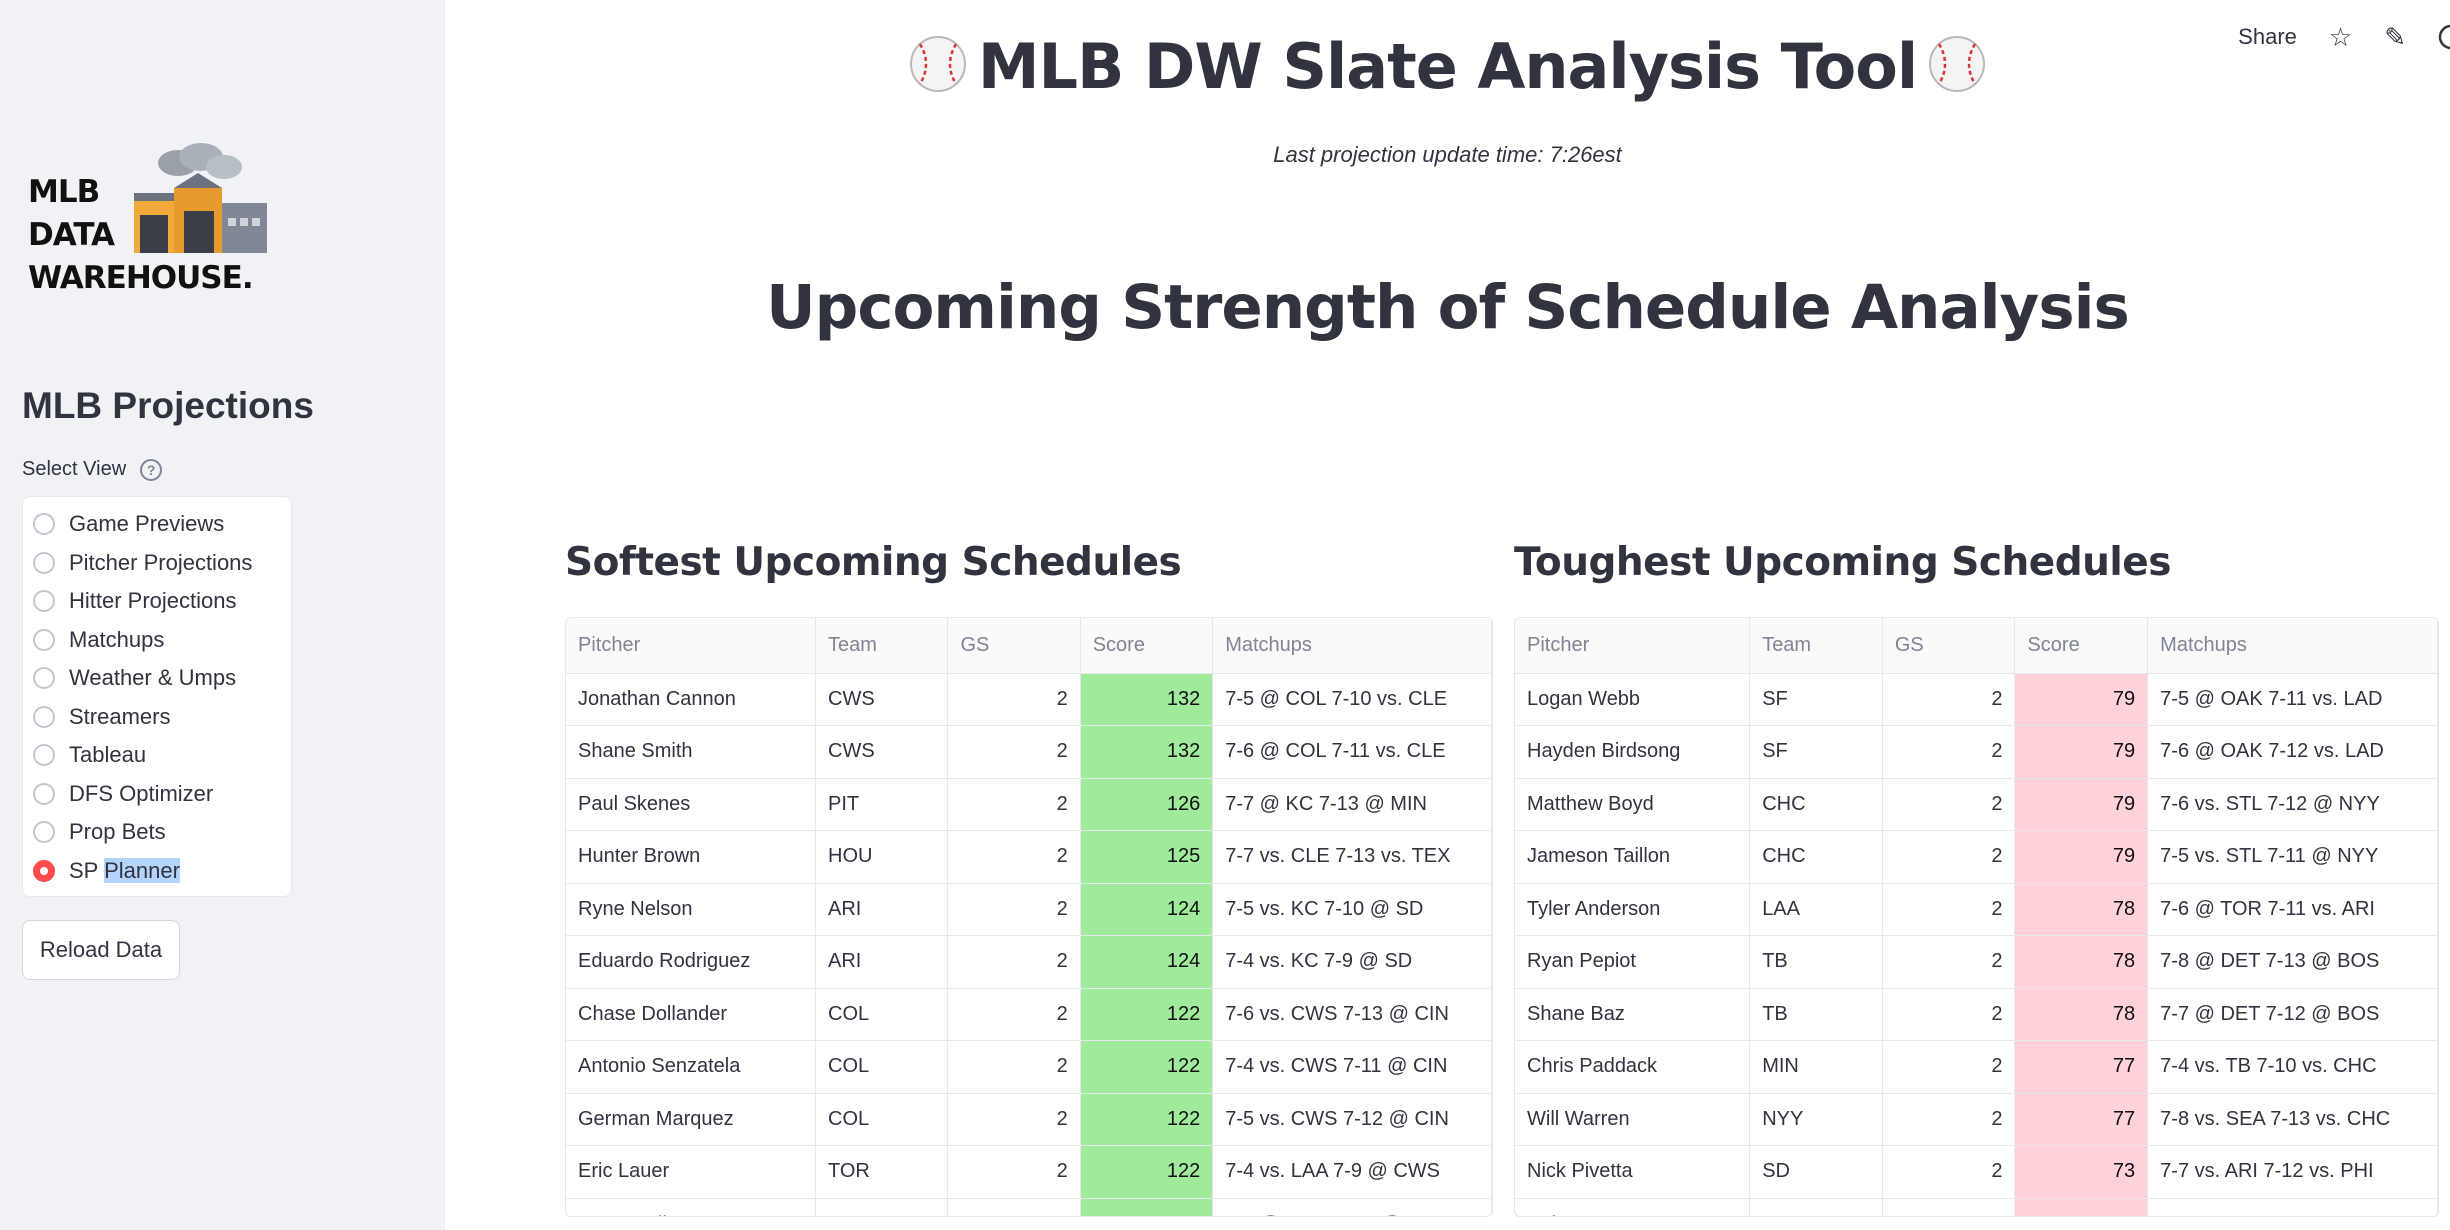 This screenshot has width=2450, height=1230. What do you see at coordinates (2267, 36) in the screenshot?
I see `share-button: Share` at bounding box center [2267, 36].